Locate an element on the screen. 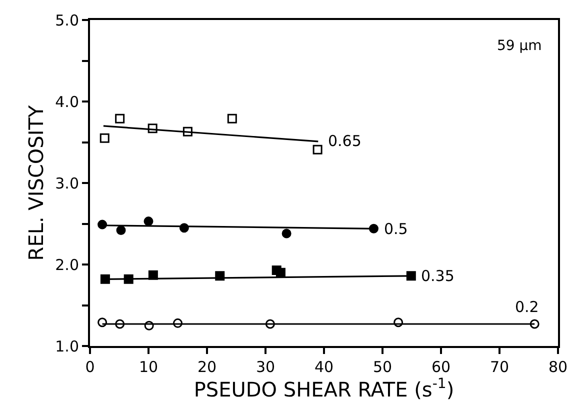 Image resolution: width=586 pixels, height=416 pixels. x-tick-label: 70 is located at coordinates (500, 367).